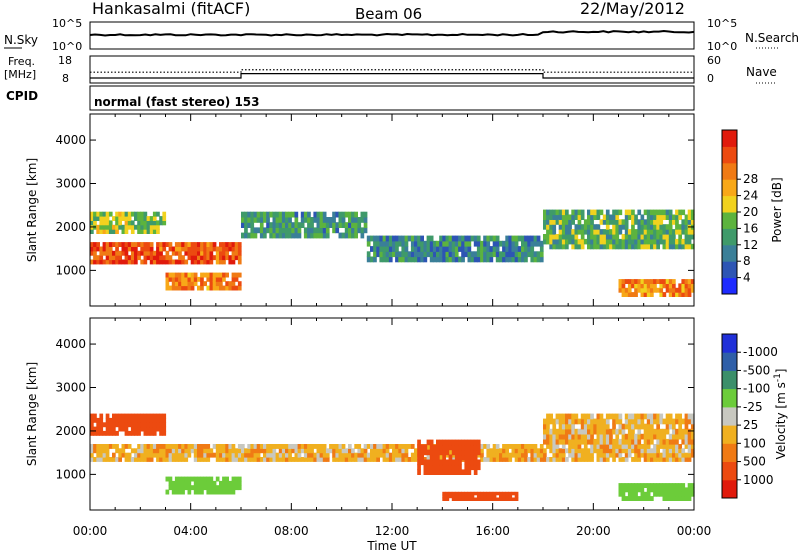 The height and width of the screenshot is (558, 800). I want to click on power-colorbar-segment, so click(729, 155).